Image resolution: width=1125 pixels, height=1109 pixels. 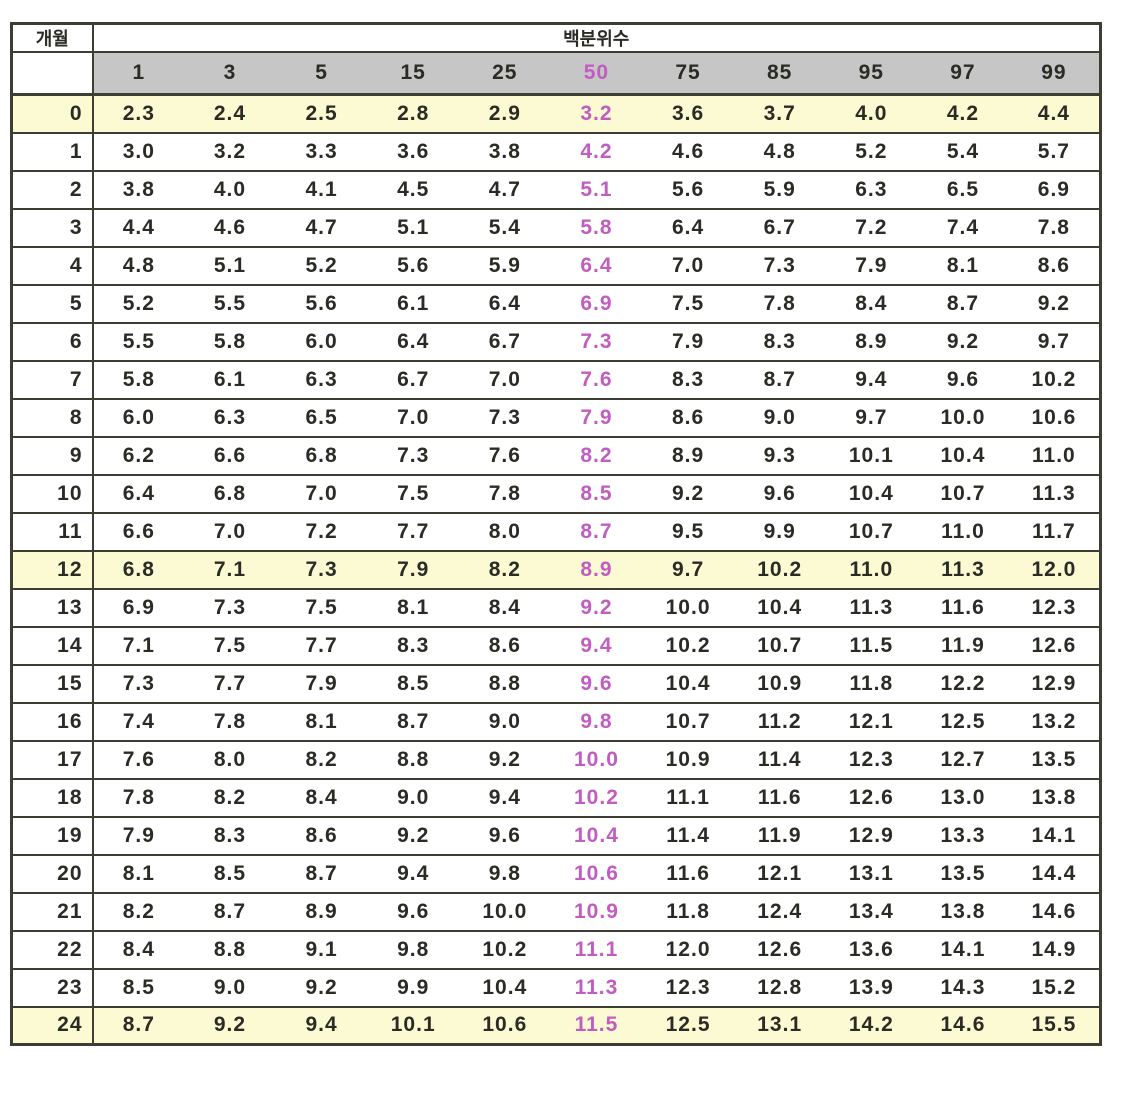 I want to click on value-cell: 7.3, so click(x=230, y=607).